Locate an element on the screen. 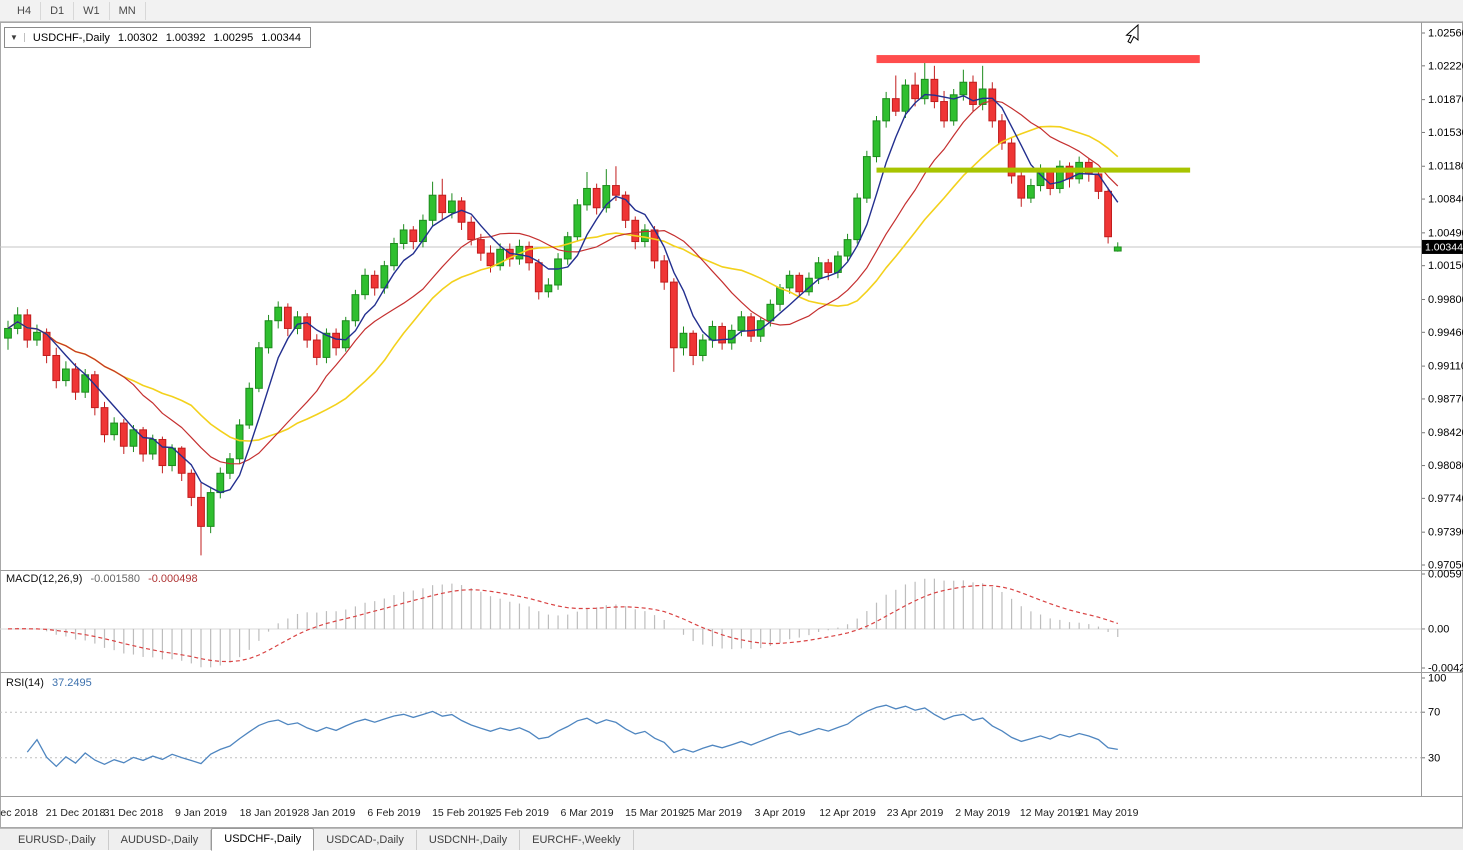  svg-text: 12 Dec 2018 is located at coordinates (19, 813).